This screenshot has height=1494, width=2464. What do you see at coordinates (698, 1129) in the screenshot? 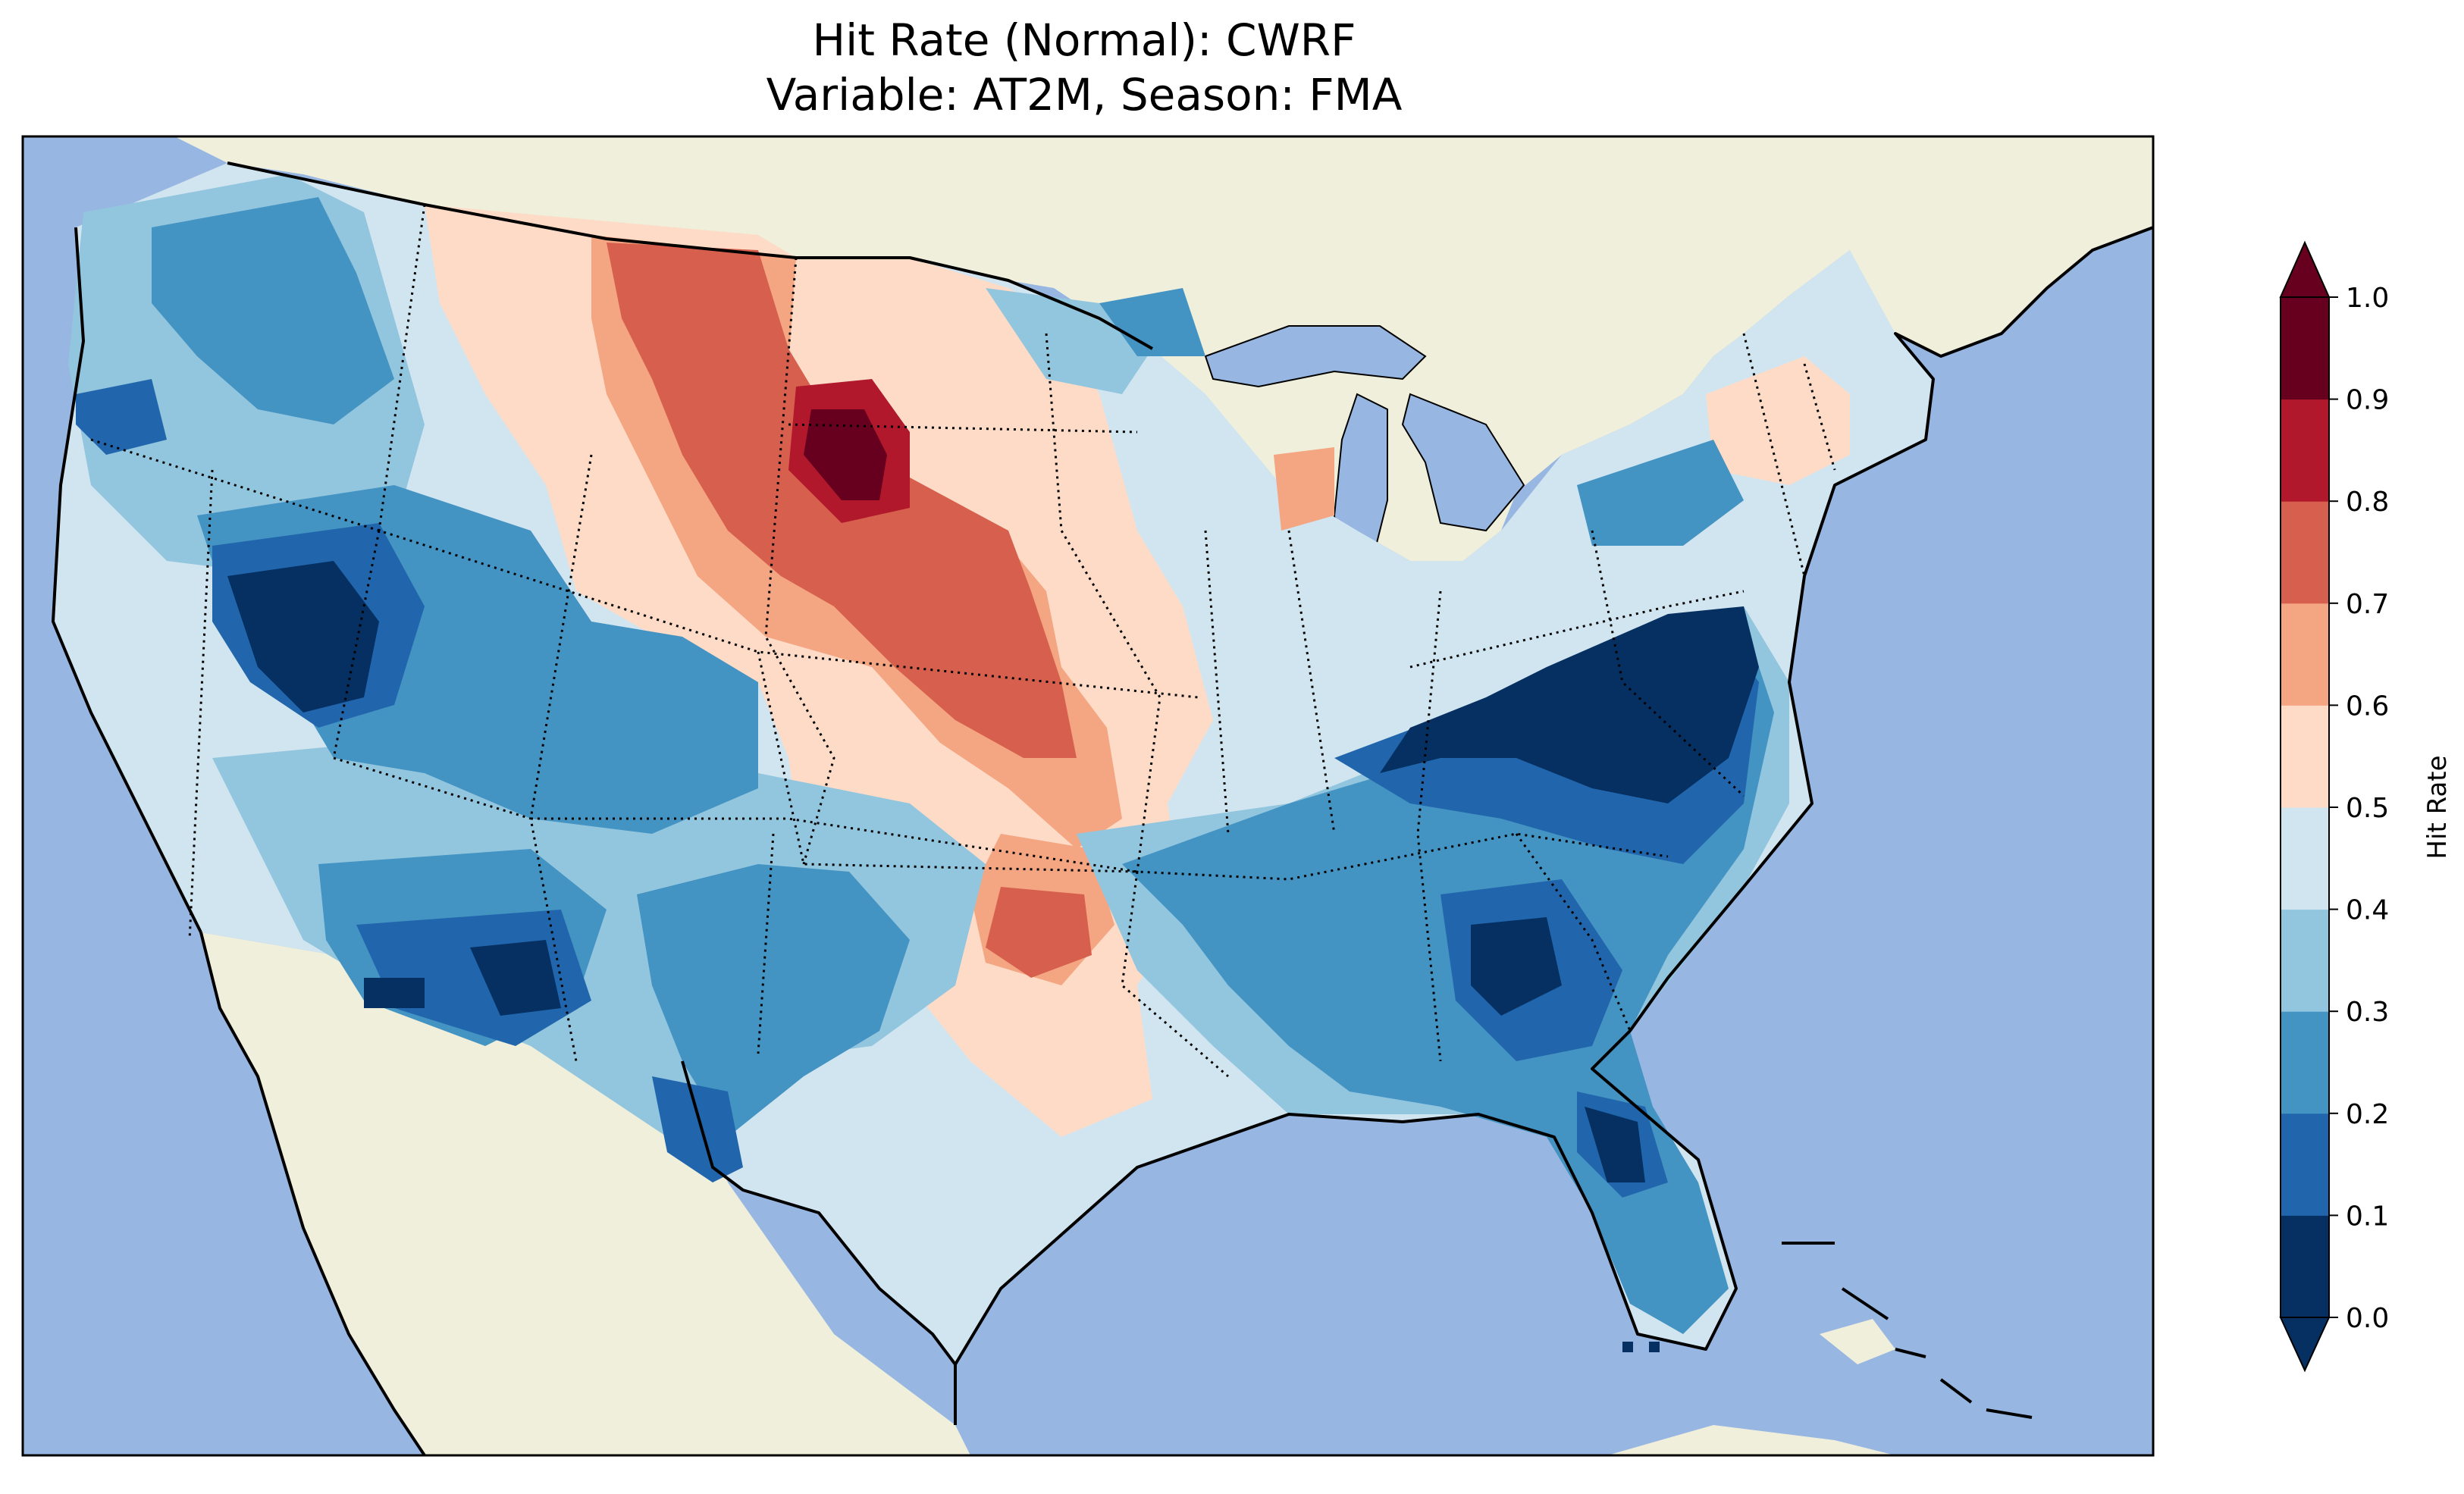
I see `field-region-02g` at bounding box center [698, 1129].